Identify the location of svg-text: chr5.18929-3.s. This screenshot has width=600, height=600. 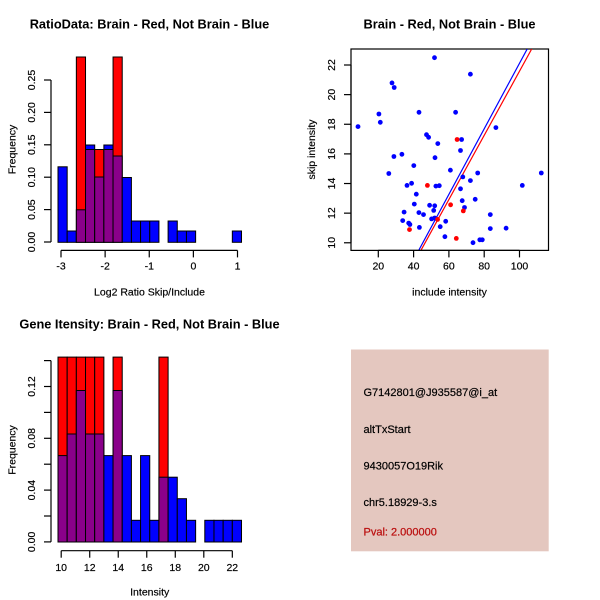
(401, 503).